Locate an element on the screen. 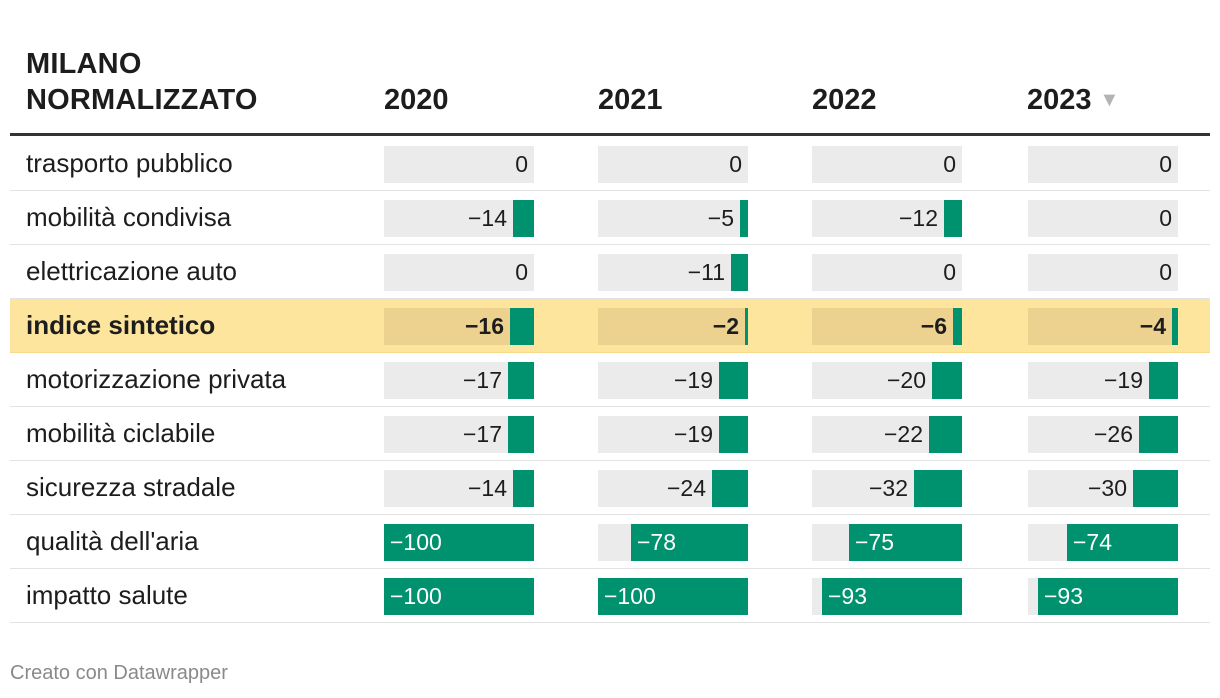 The image size is (1220, 698). data-label: −11 is located at coordinates (706, 272).